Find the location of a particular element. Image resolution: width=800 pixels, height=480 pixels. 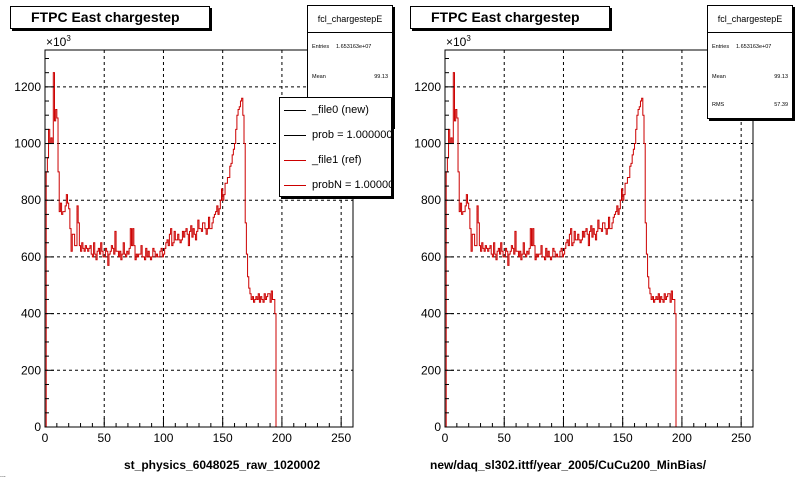

left-stats-entries-value: 1.653163e+07 is located at coordinates (354, 47).